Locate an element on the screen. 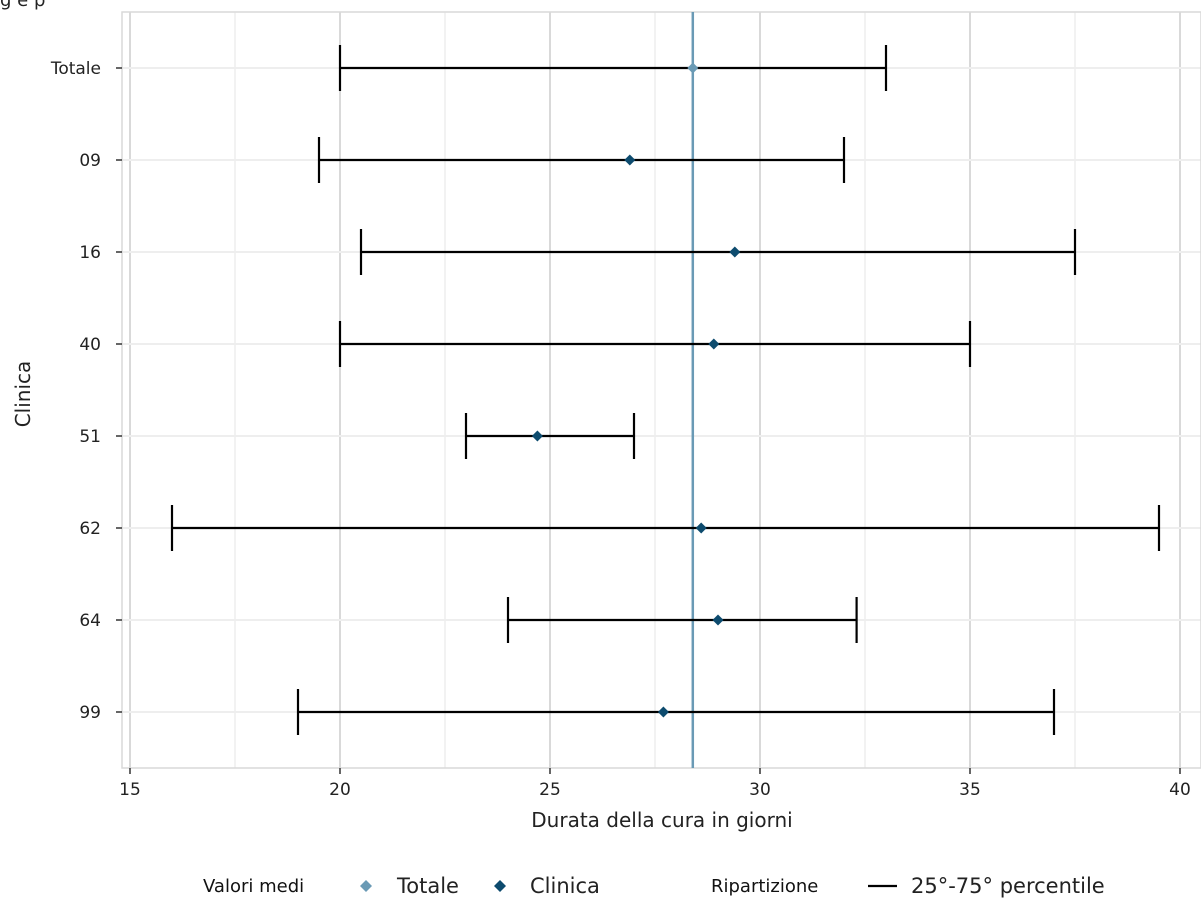 The width and height of the screenshot is (1201, 900). x-tick-label: 35 is located at coordinates (970, 790).